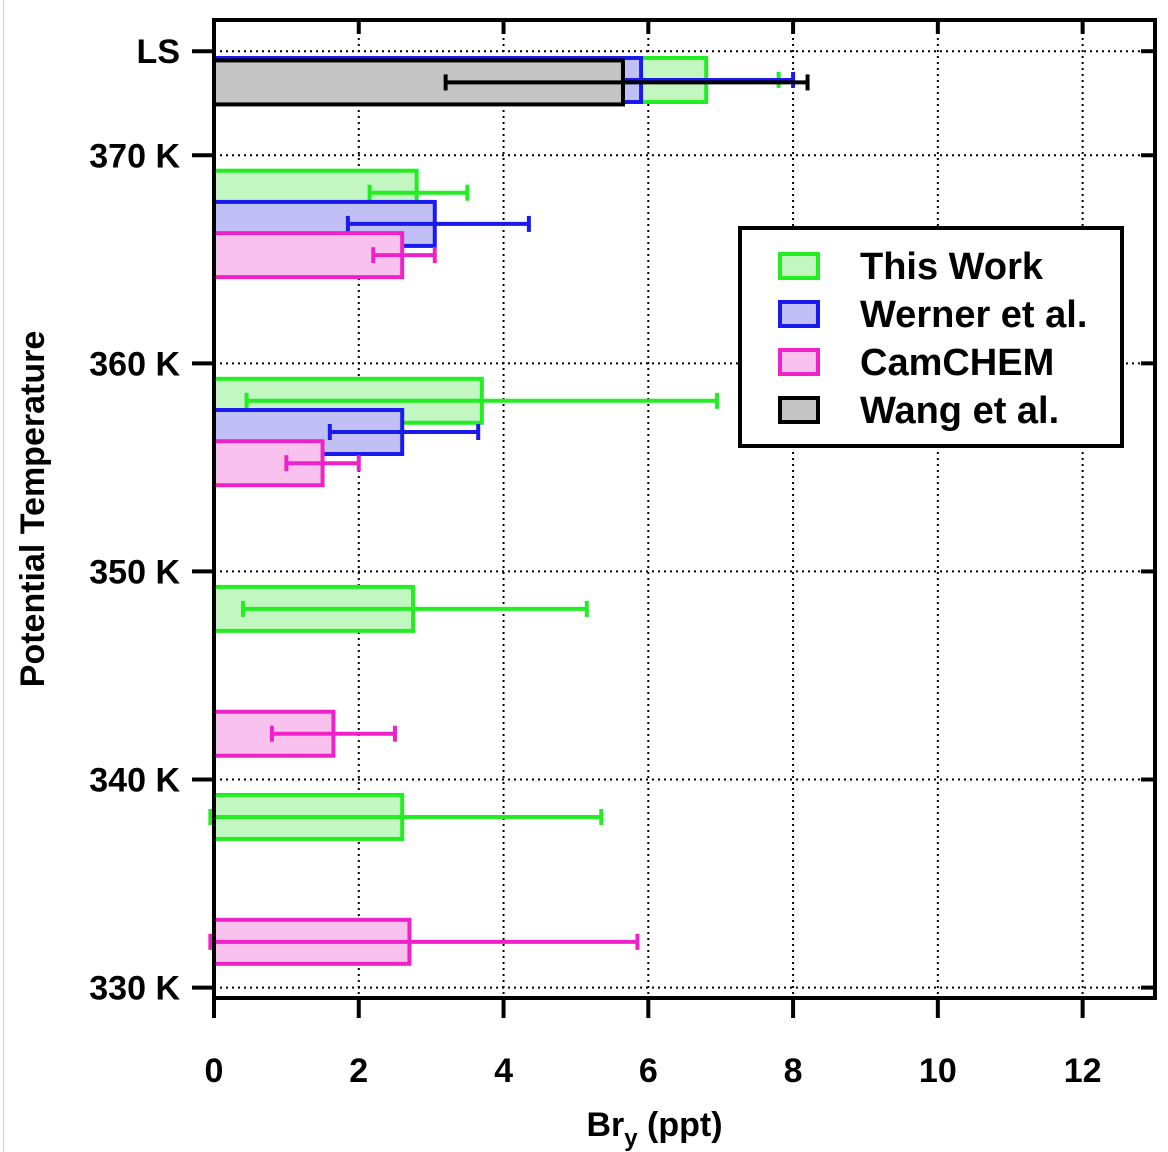  I want to click on x-tick-label: 4, so click(503, 1071).